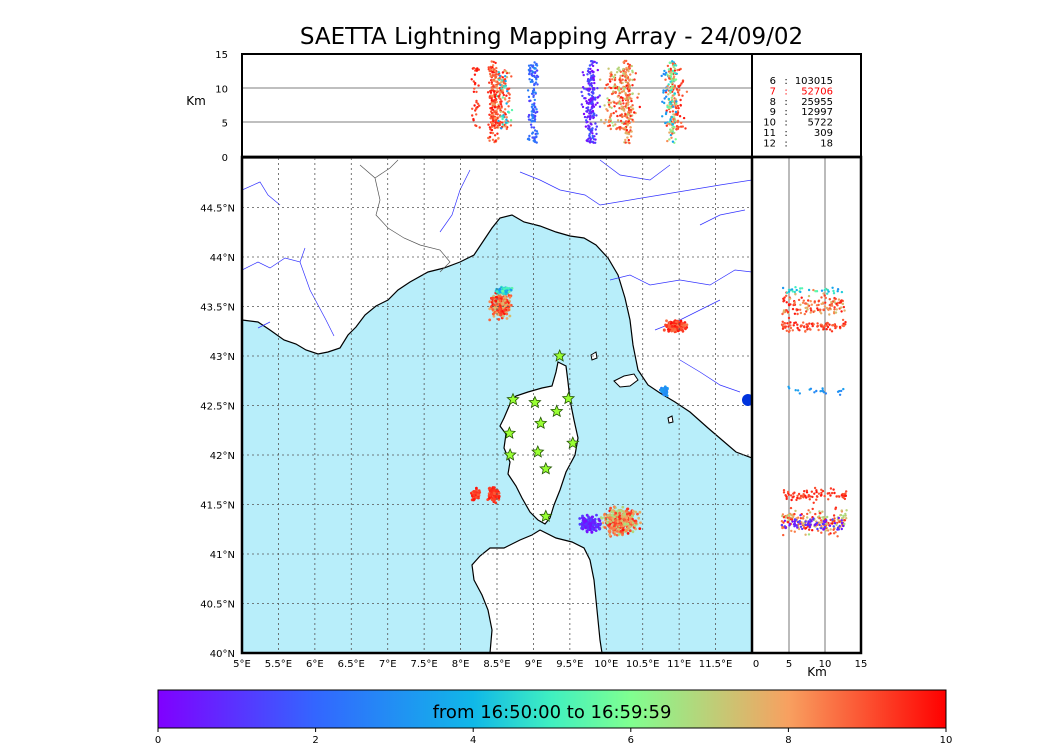 The width and height of the screenshot is (1050, 750). Describe the element at coordinates (225, 124) in the screenshot. I see `top-ytick: 5` at that location.